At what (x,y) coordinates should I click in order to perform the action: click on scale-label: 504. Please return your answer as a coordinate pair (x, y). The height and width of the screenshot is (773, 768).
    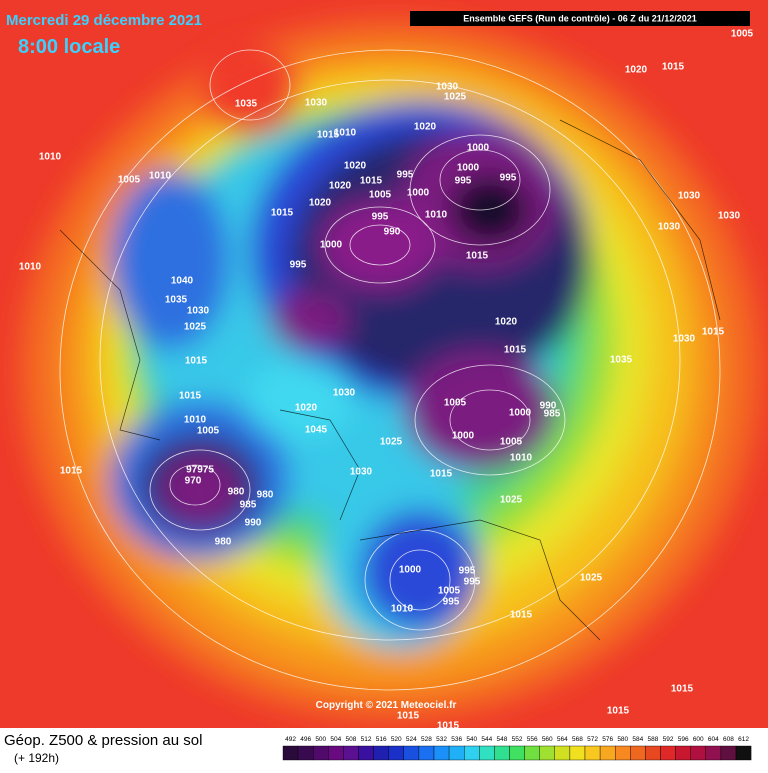
    Looking at the image, I should click on (335, 739).